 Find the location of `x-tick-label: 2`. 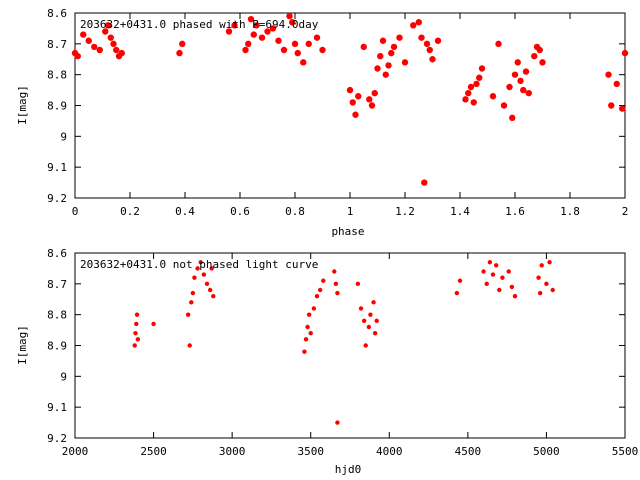

x-tick-label: 2 is located at coordinates (625, 211).